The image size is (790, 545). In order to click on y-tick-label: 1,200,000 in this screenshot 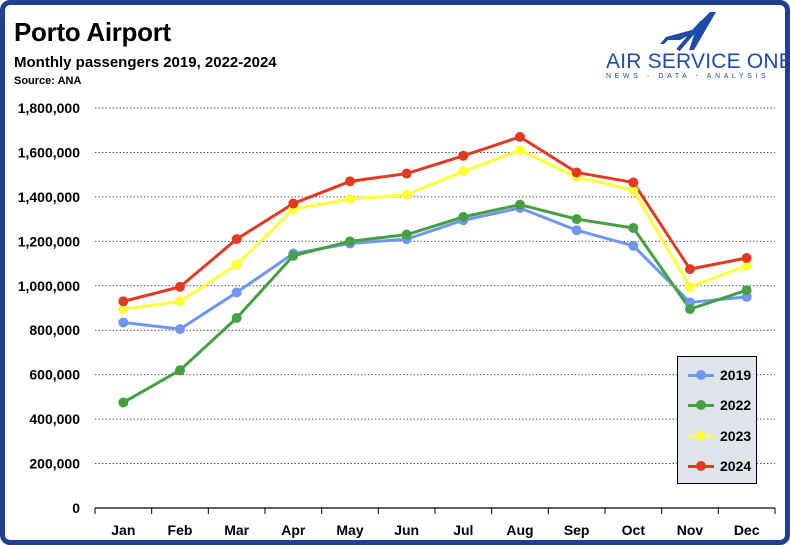, I will do `click(49, 241)`.